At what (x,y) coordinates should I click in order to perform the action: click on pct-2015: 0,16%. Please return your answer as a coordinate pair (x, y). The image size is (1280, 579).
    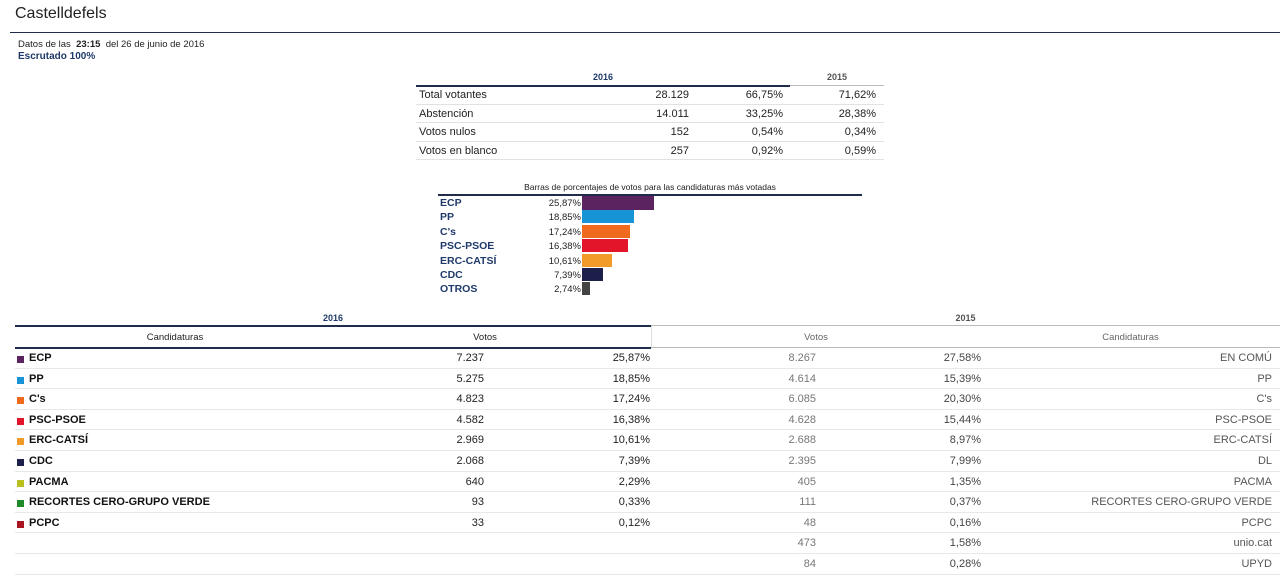
    Looking at the image, I should click on (965, 522).